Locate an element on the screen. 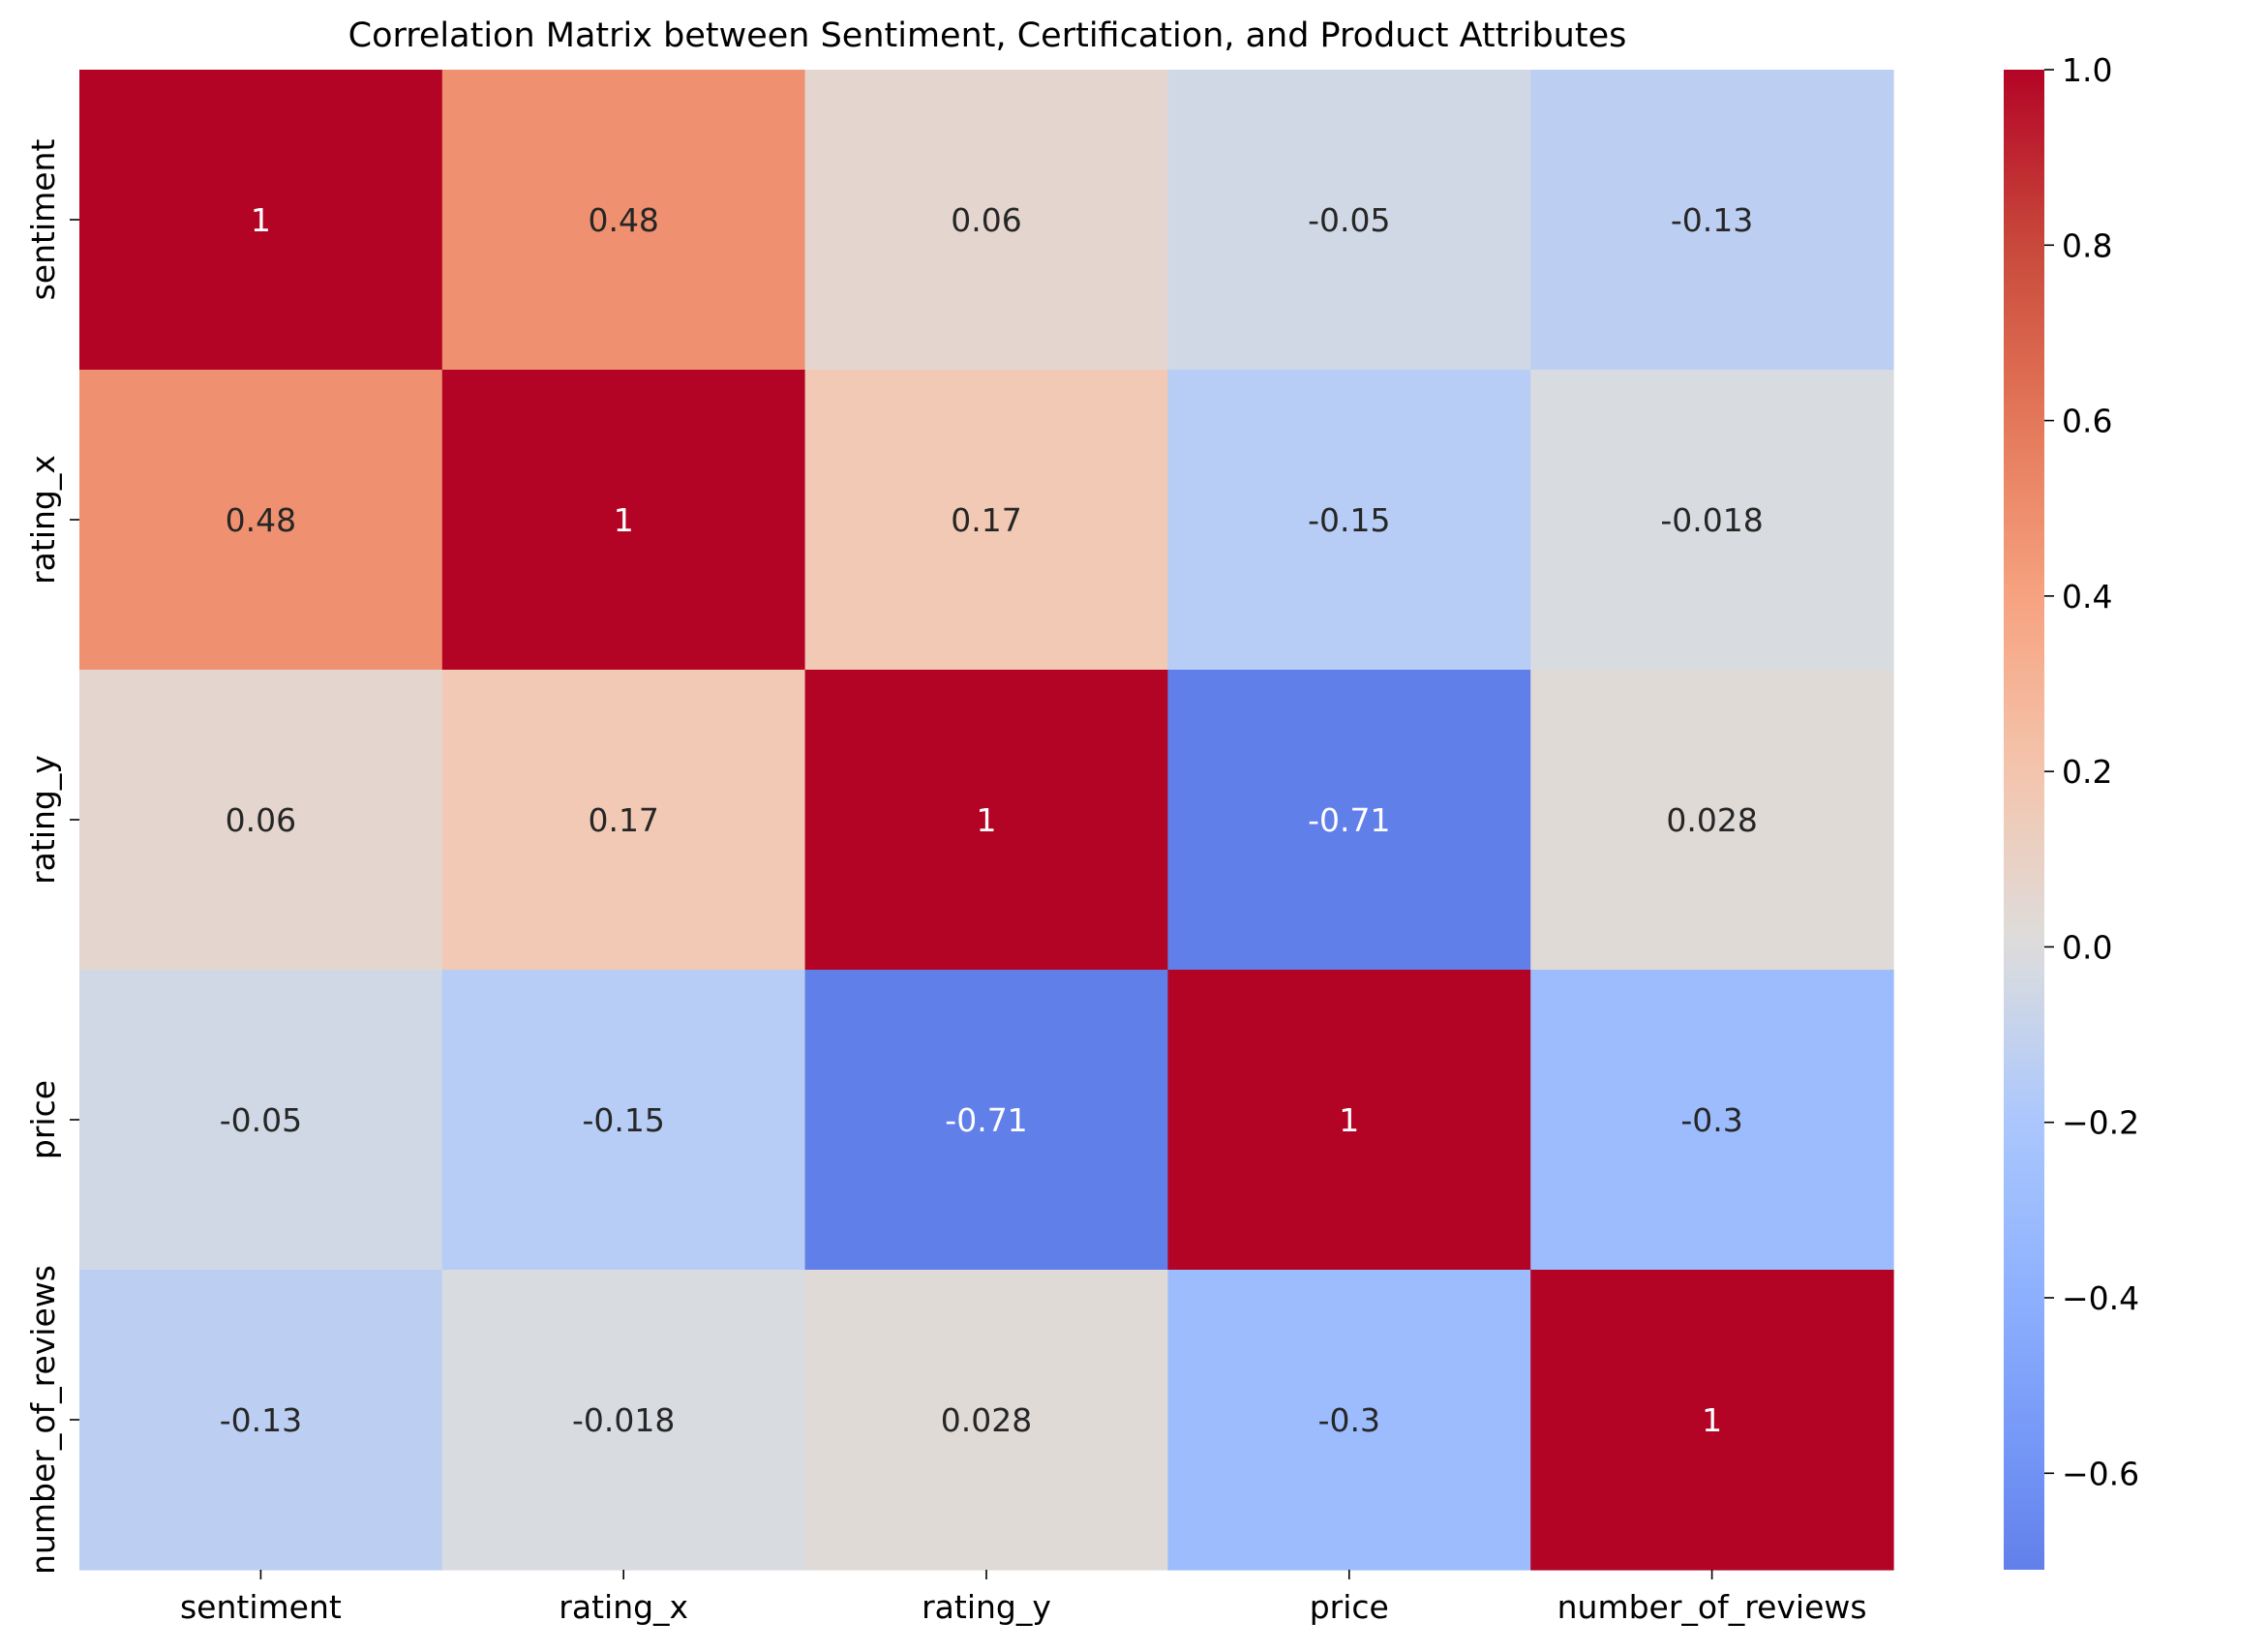 This screenshot has width=2267, height=1652. cell-annotation-2-0: 0.06 is located at coordinates (261, 820).